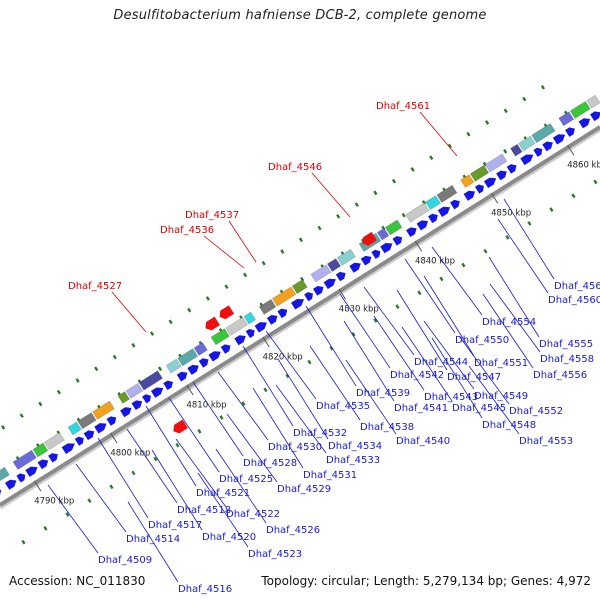  Describe the element at coordinates (153, 539) in the screenshot. I see `gene-label-dhaf-4514: Dhaf_4514` at that location.